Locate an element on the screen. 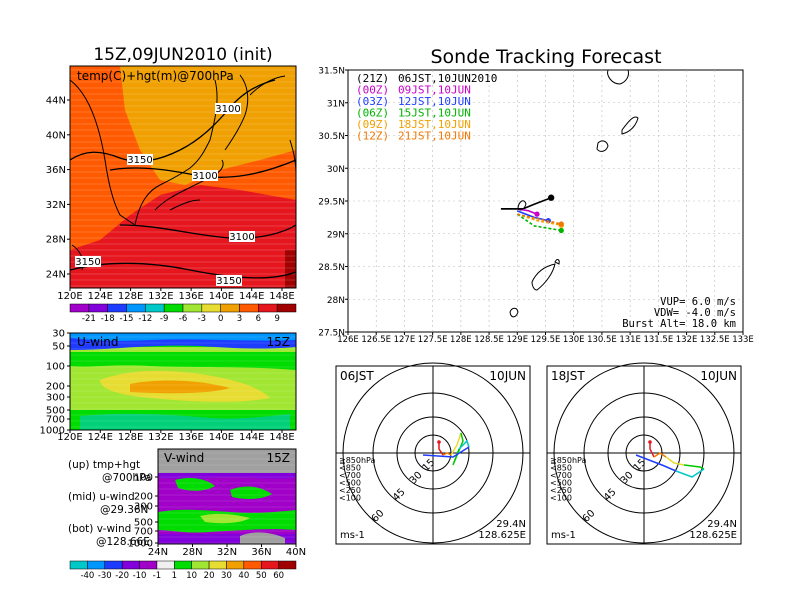 The image size is (792, 612). y-tick-label: 29.5N is located at coordinates (331, 203).